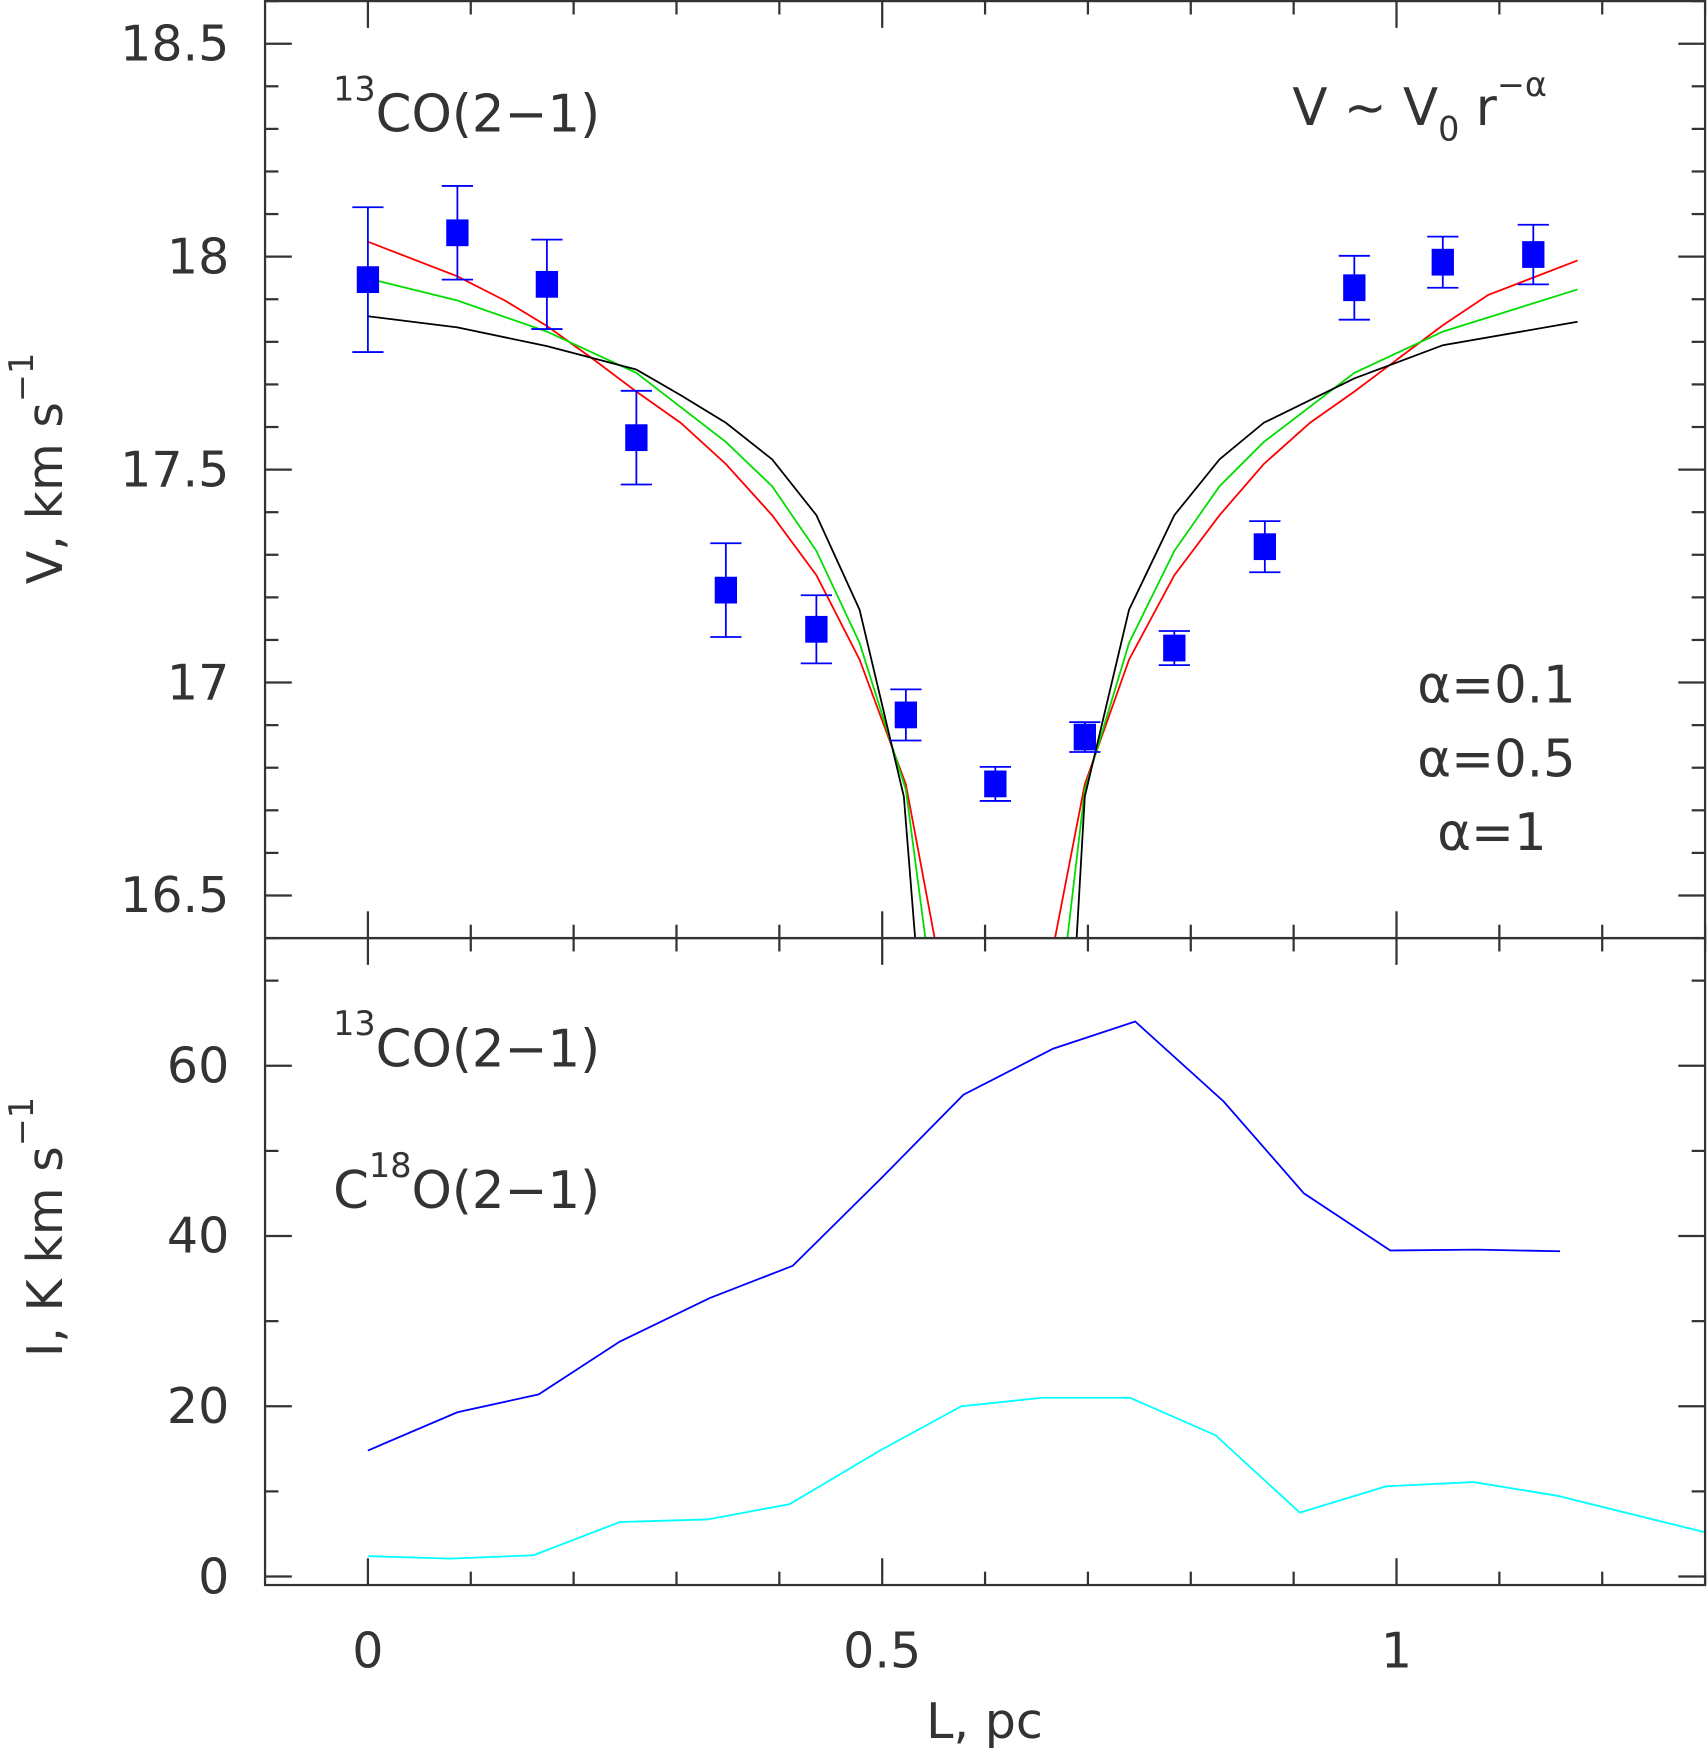  I want to click on x-tick-label: 0, so click(367, 1651).